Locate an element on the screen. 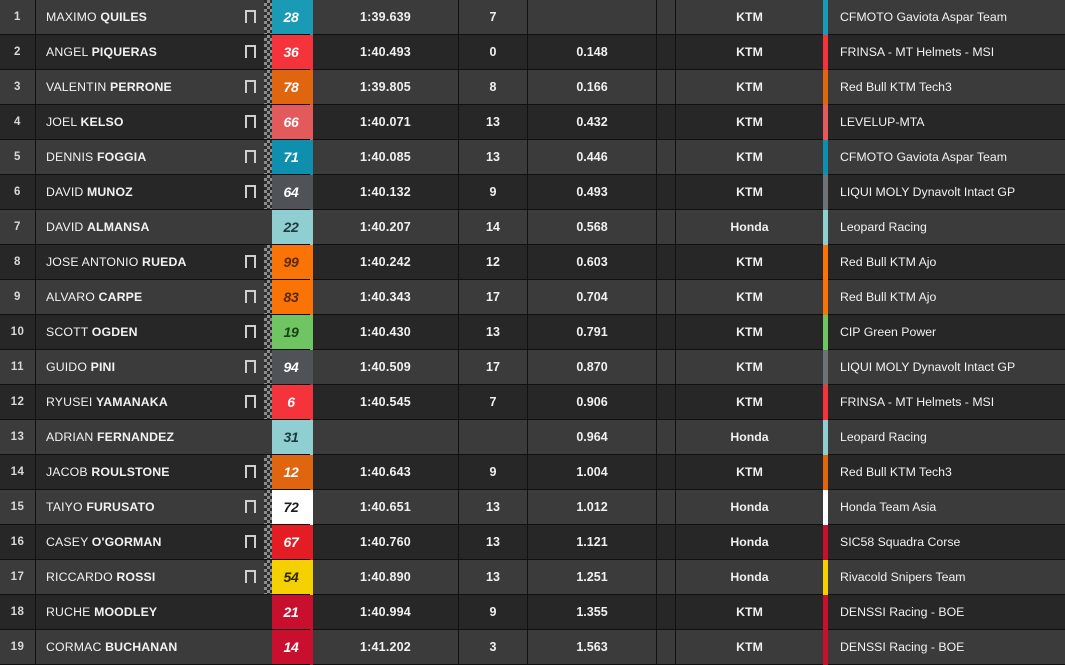 The height and width of the screenshot is (665, 1065). laps-cell: 3 is located at coordinates (493, 647).